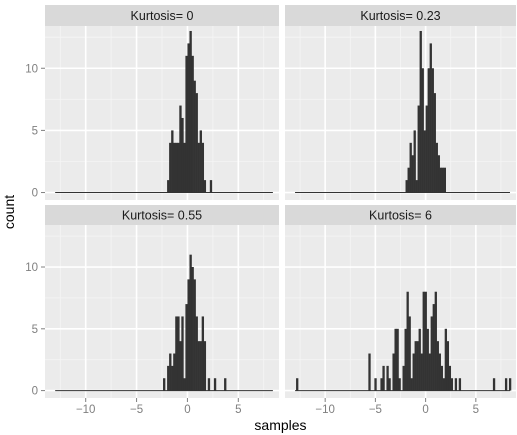 This screenshot has width=517, height=435. What do you see at coordinates (280, 425) in the screenshot?
I see `x-axis-title: samples` at bounding box center [280, 425].